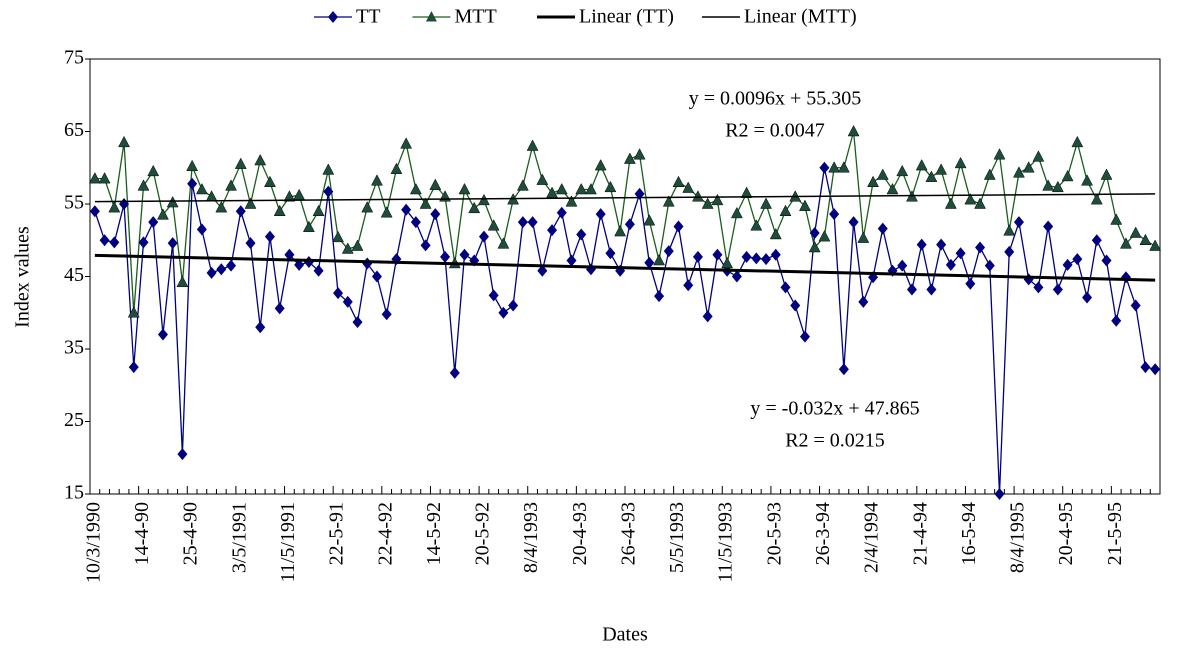  What do you see at coordinates (434, 533) in the screenshot?
I see `x-tick-label: 14-5-92` at bounding box center [434, 533].